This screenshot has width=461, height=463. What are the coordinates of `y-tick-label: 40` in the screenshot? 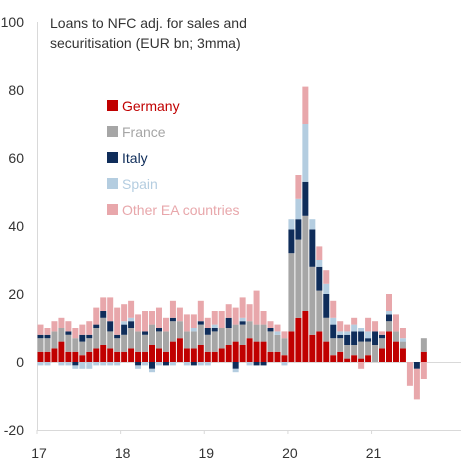 It's located at (16, 226).